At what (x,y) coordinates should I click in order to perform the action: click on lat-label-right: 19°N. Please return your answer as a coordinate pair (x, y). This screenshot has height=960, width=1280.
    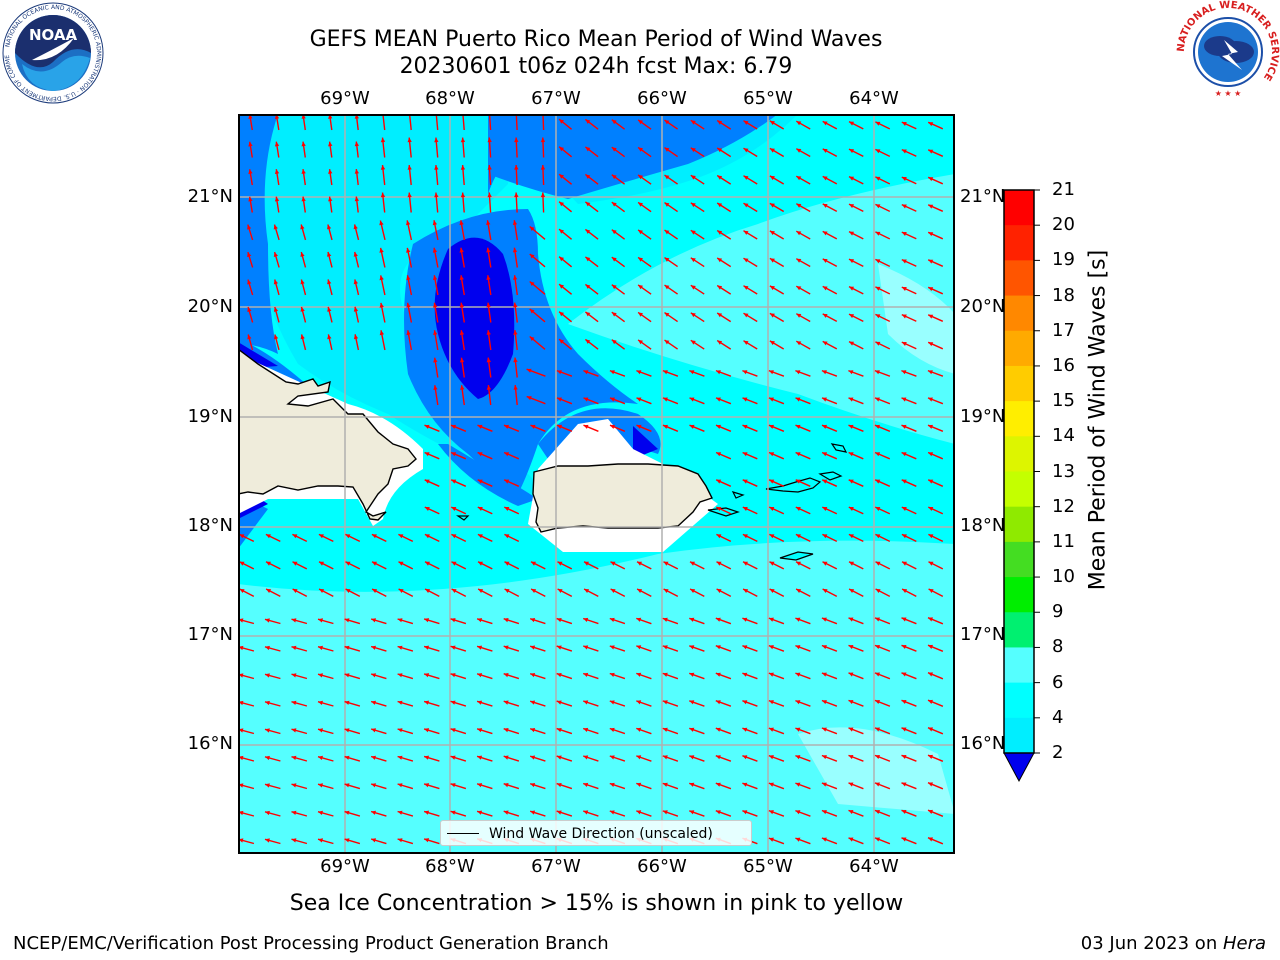
    Looking at the image, I should click on (983, 416).